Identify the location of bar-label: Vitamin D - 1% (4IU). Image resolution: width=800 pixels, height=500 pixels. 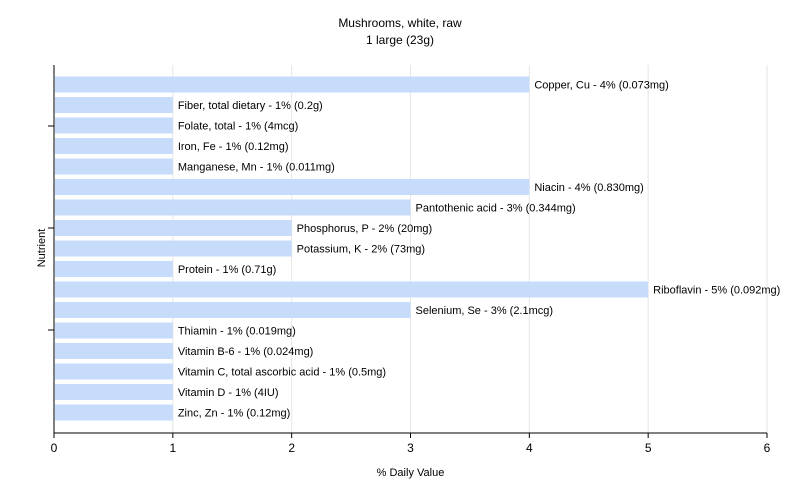
(228, 393).